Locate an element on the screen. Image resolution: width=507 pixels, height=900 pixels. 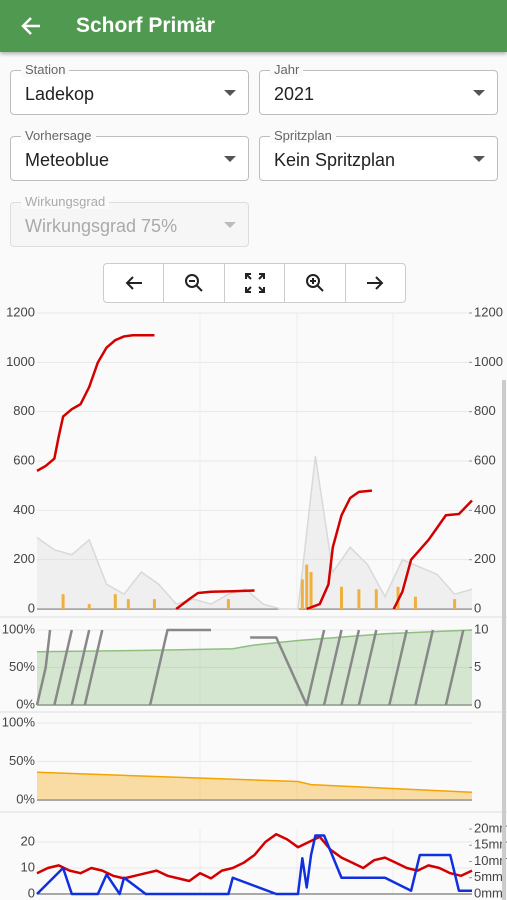
y-tick-label: 800 is located at coordinates (24, 410).